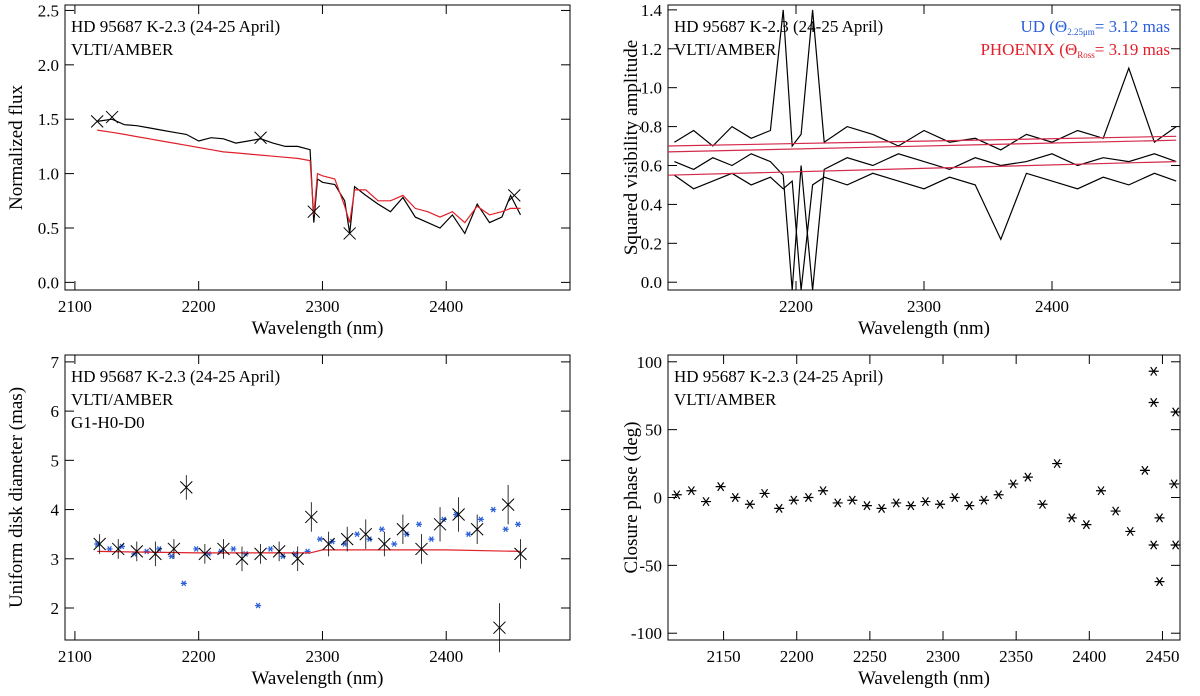  Describe the element at coordinates (55, 510) in the screenshot. I see `y-tick-label: 4` at that location.